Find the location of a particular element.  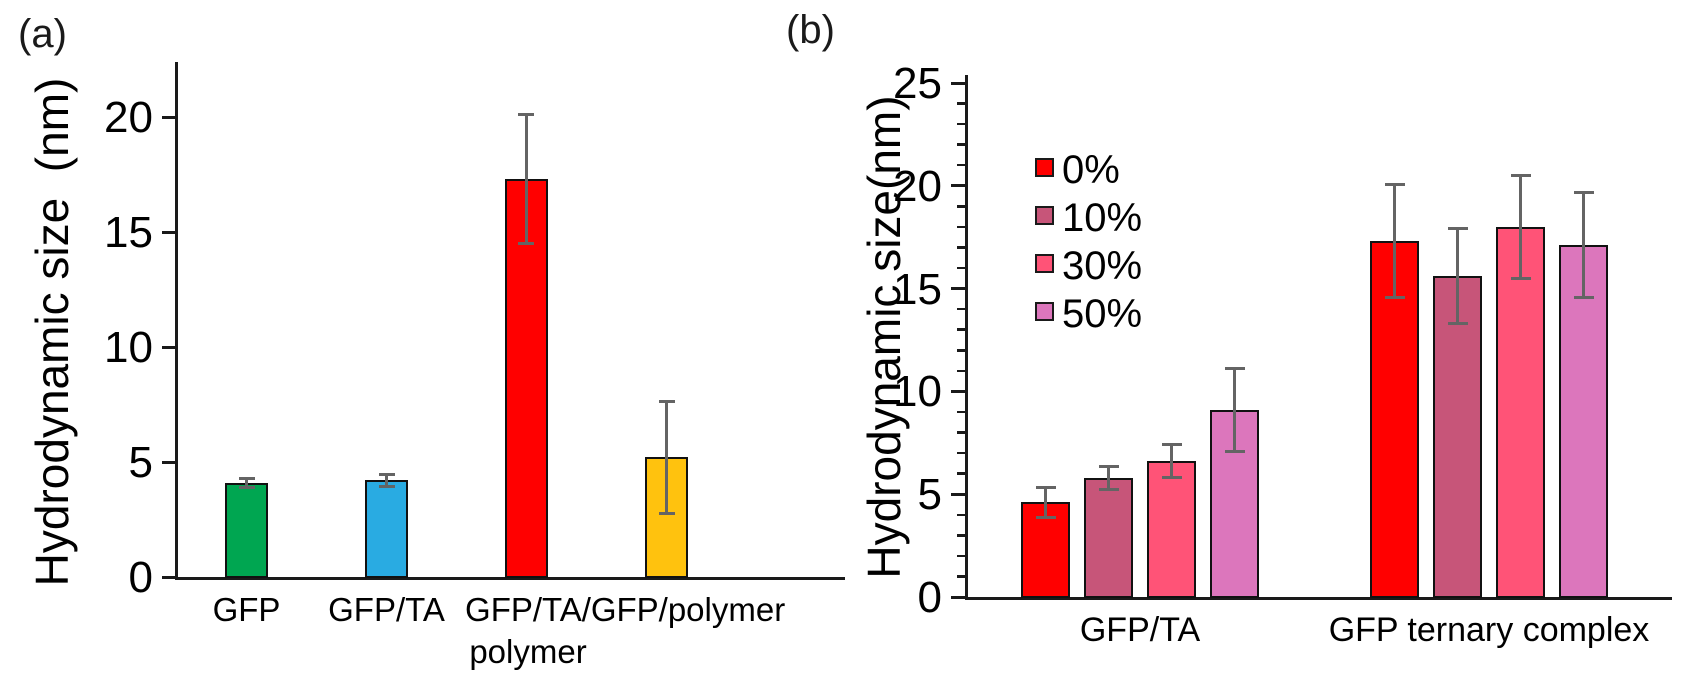

x-axis-group-label: GFP ternary complex is located at coordinates (1489, 630).